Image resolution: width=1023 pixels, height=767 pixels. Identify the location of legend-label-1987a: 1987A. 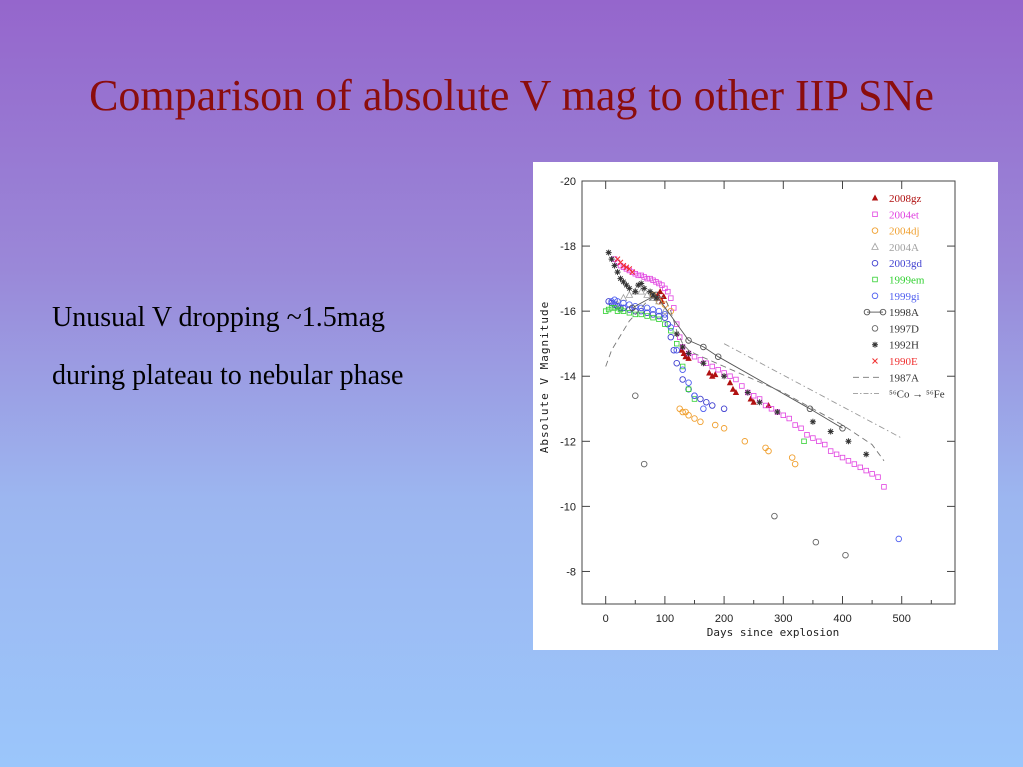
(904, 378).